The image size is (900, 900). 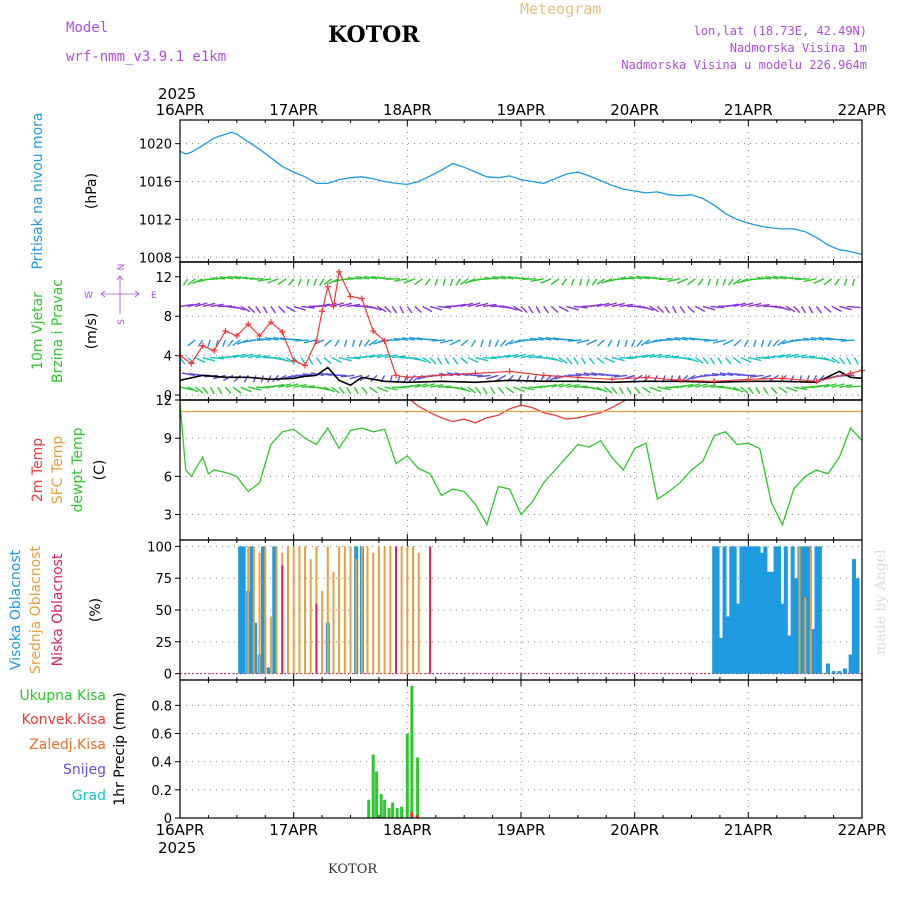 What do you see at coordinates (521, 193) in the screenshot?
I see `pressure-line` at bounding box center [521, 193].